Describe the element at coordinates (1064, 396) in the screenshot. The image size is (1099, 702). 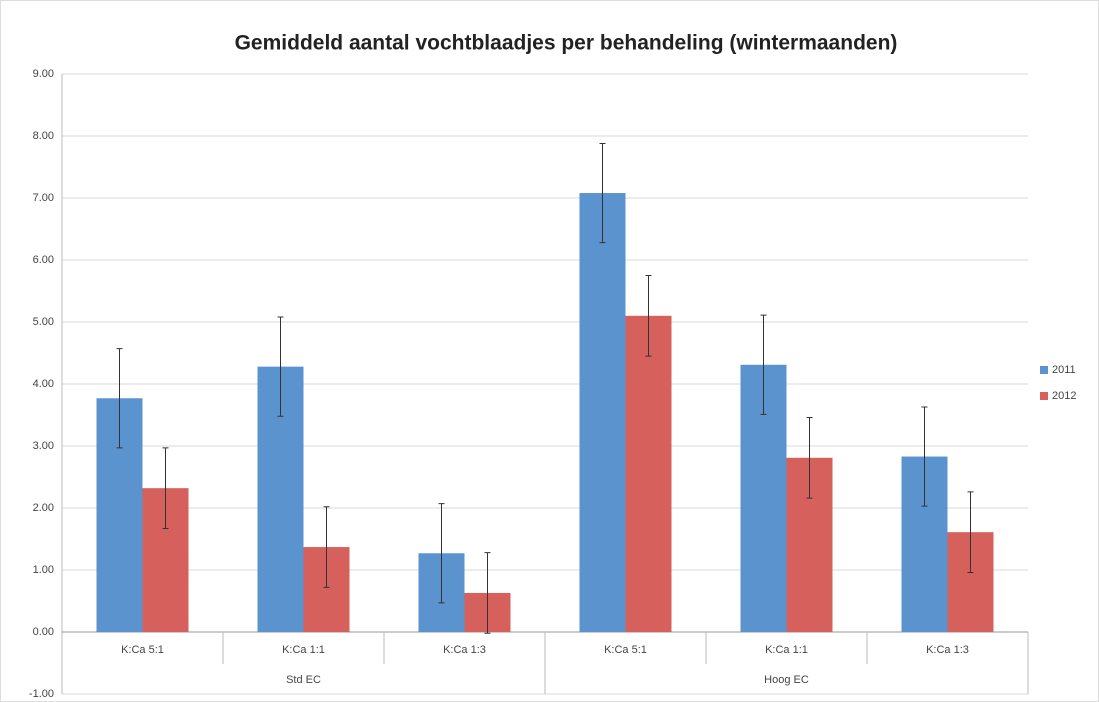
I see `legend-label: 2012` at that location.